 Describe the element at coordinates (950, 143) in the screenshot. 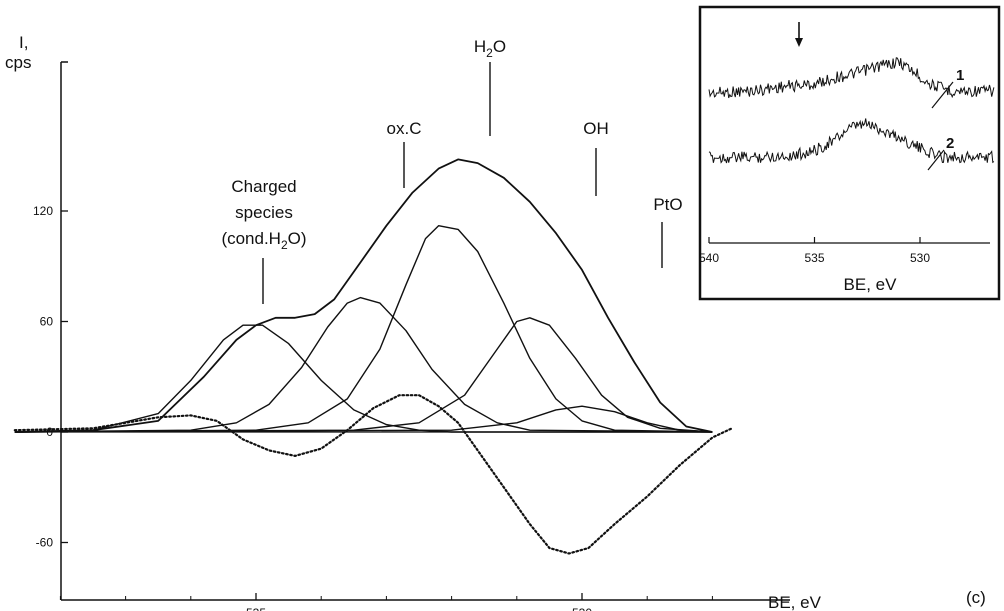

I see `inset-trace-label-2: 2` at that location.